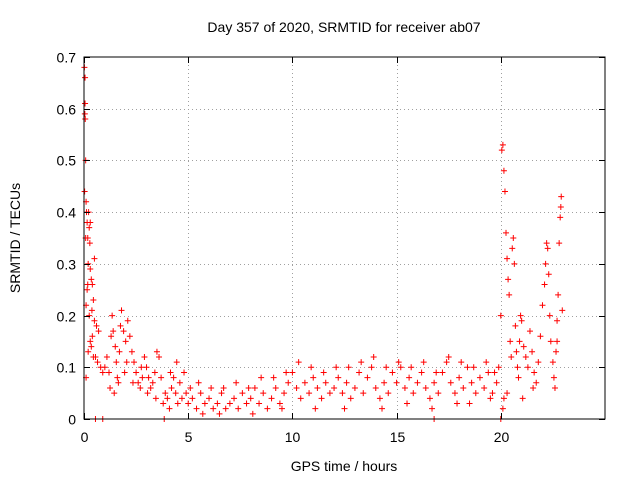 This screenshot has height=480, width=640. What do you see at coordinates (72, 420) in the screenshot?
I see `y-tick-label: 0` at bounding box center [72, 420].